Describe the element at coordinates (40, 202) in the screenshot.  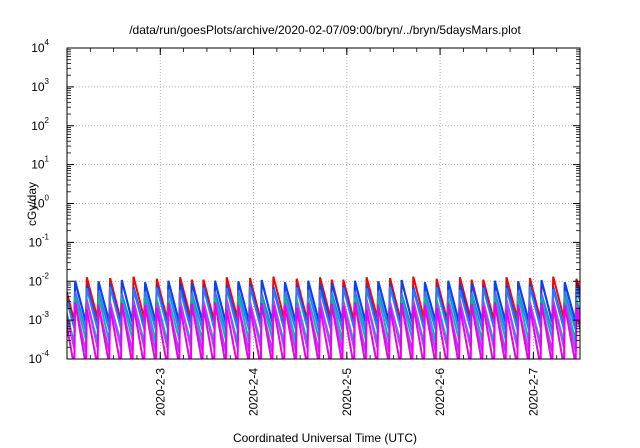
I see `y-tick-label: 10⁰` at that location.